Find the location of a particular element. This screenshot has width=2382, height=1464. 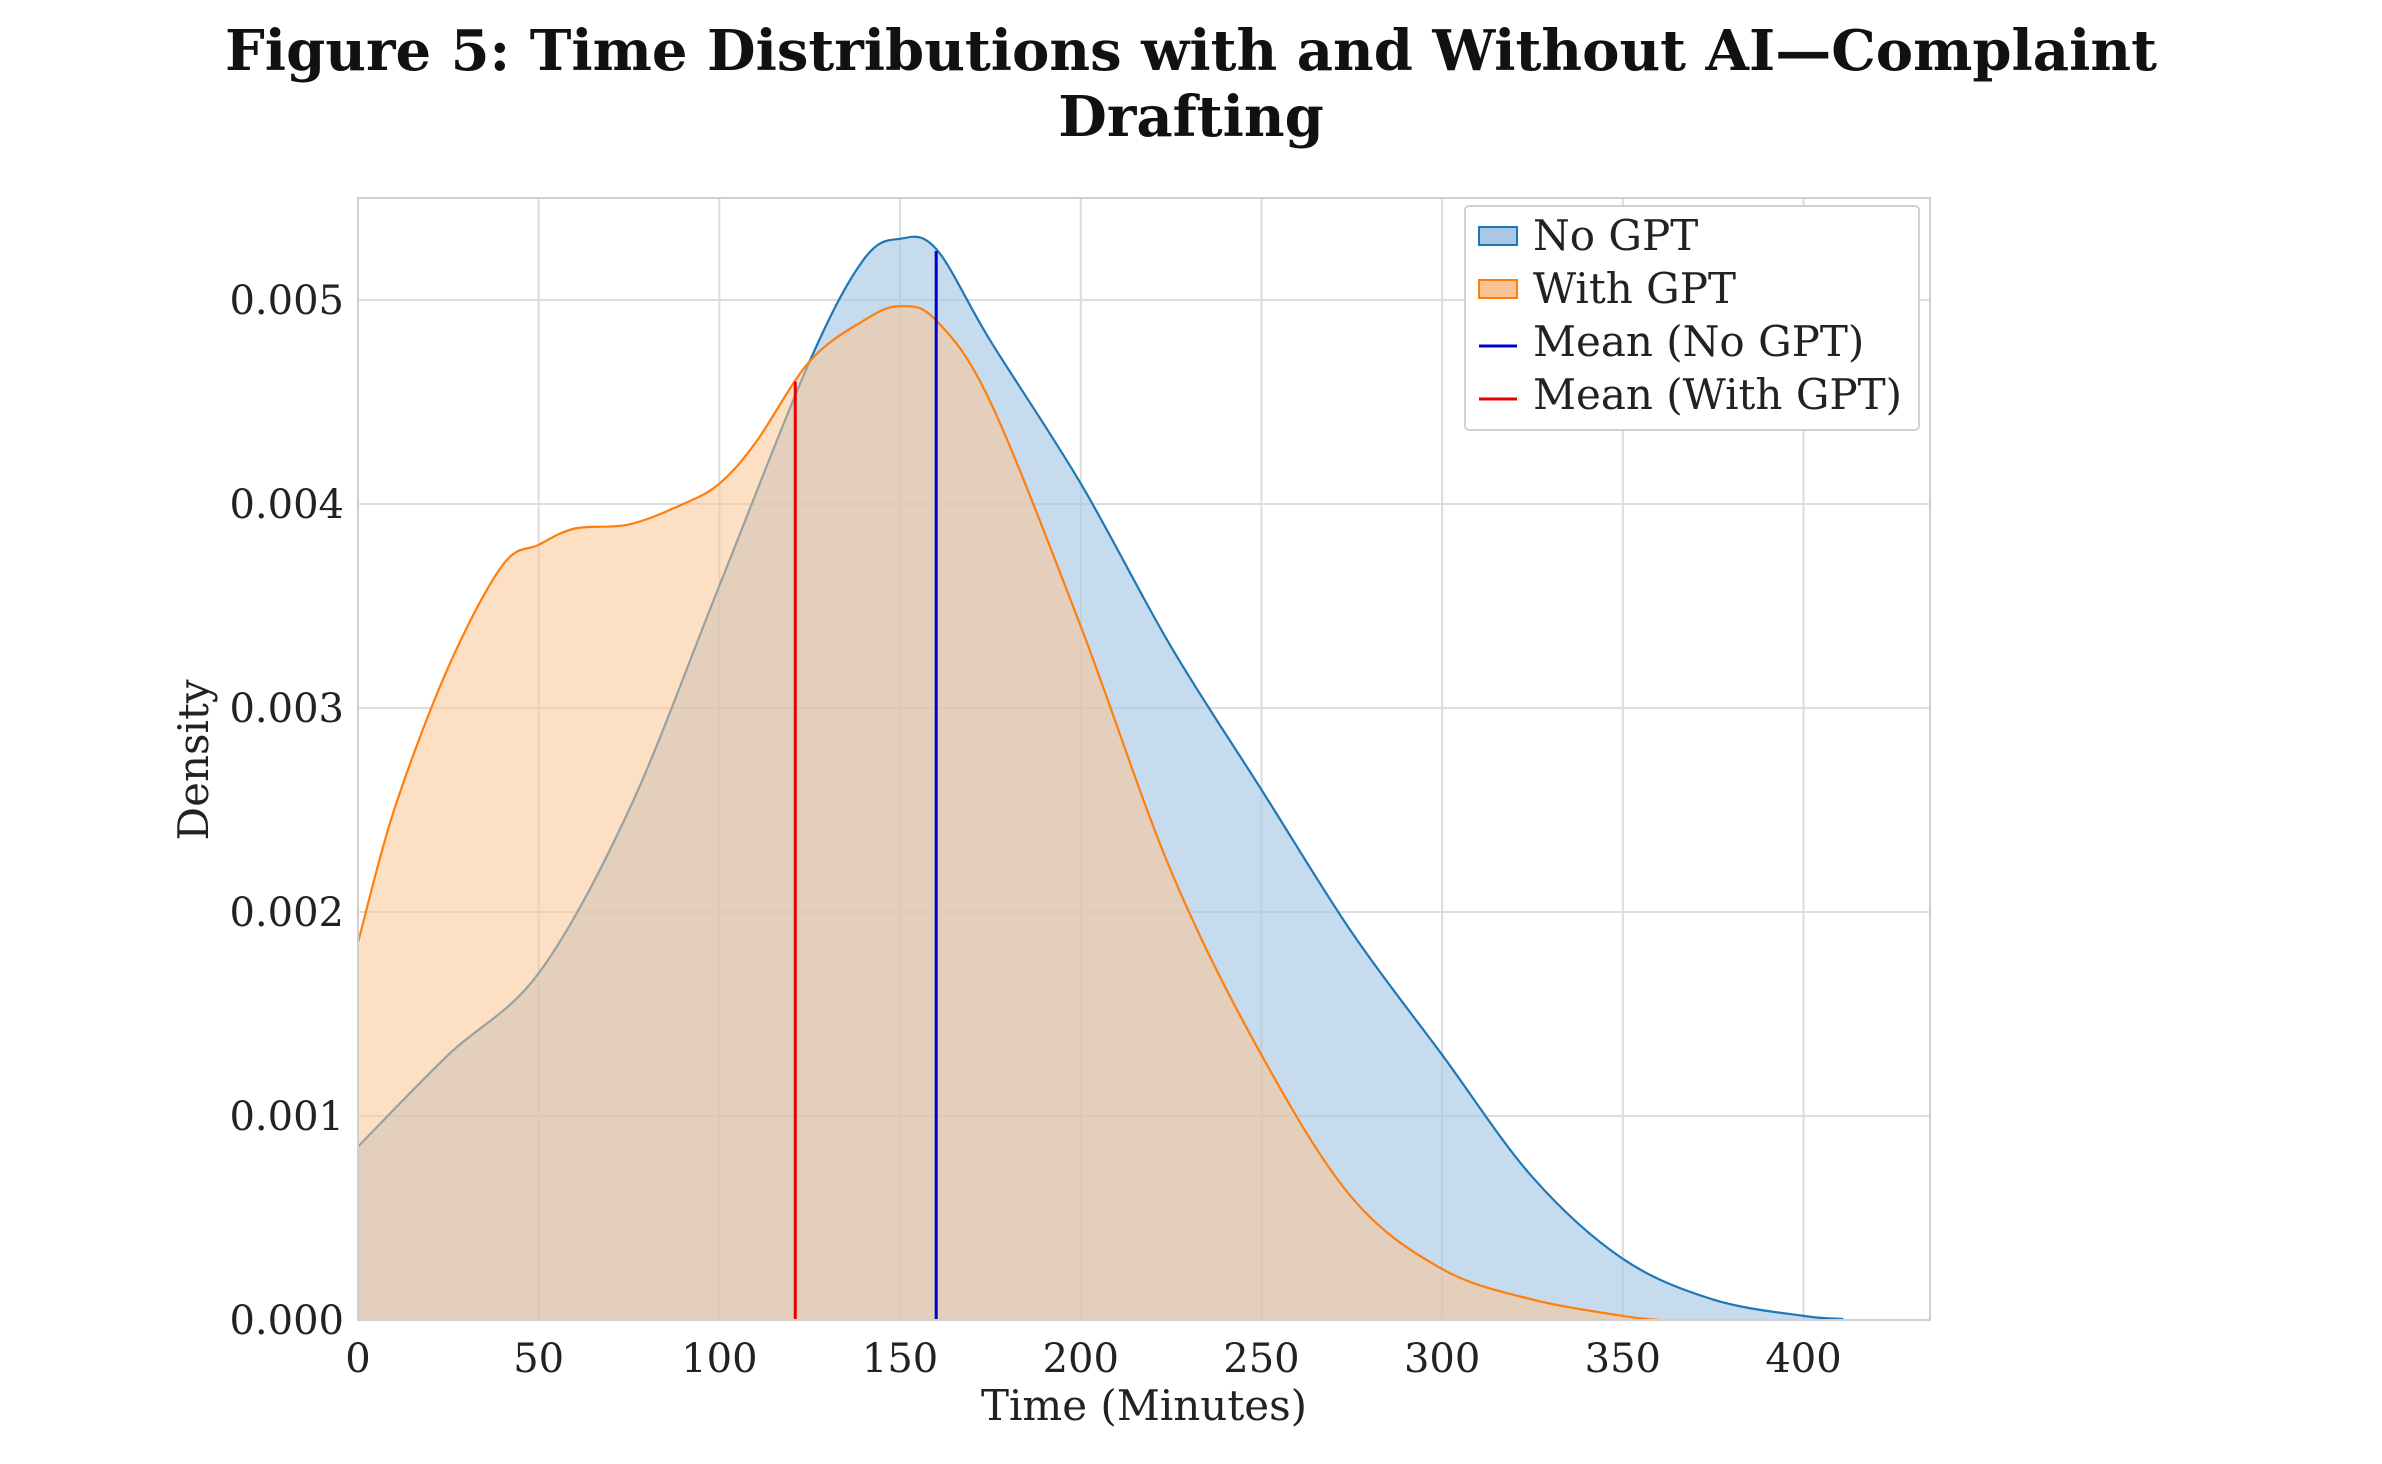

y-tick-label-0: 0.000 is located at coordinates (286, 1321).